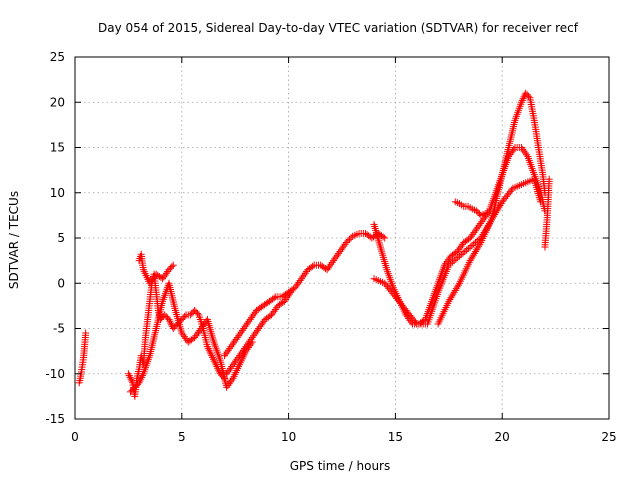 This screenshot has width=640, height=480. Describe the element at coordinates (57, 148) in the screenshot. I see `y-tick-label: 15` at that location.